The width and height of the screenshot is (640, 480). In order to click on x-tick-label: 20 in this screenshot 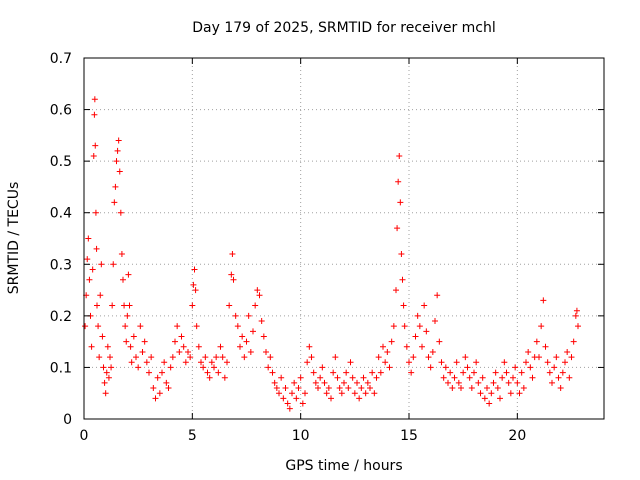, I will do `click(517, 436)`.